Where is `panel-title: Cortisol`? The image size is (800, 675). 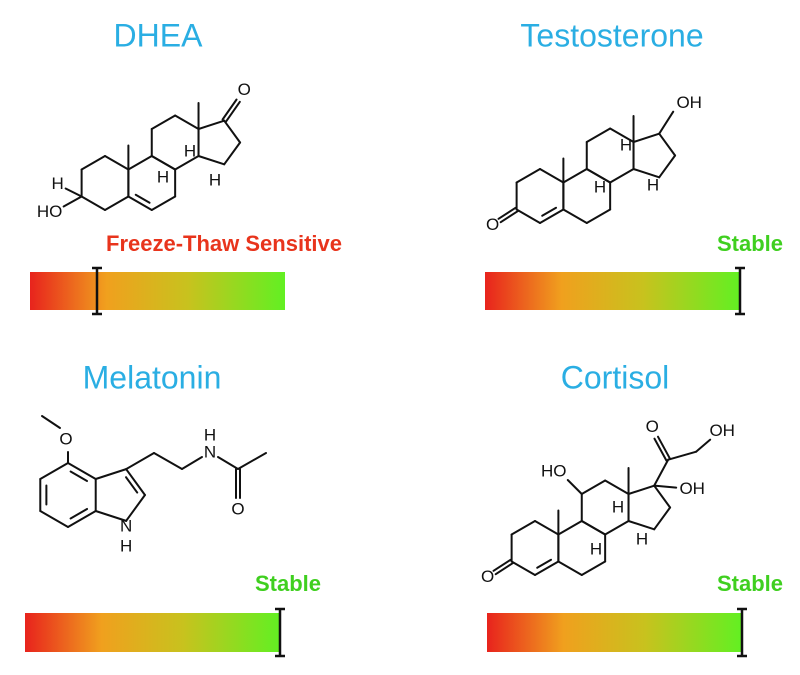
panel-title: Cortisol is located at coordinates (615, 377).